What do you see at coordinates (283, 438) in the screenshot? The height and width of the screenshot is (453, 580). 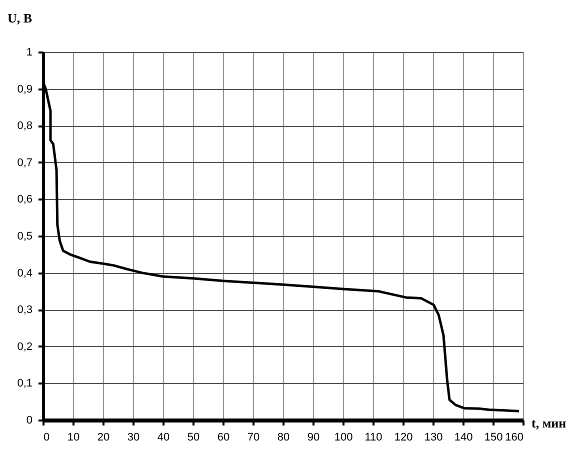 I see `x-tick-label: 80` at bounding box center [283, 438].